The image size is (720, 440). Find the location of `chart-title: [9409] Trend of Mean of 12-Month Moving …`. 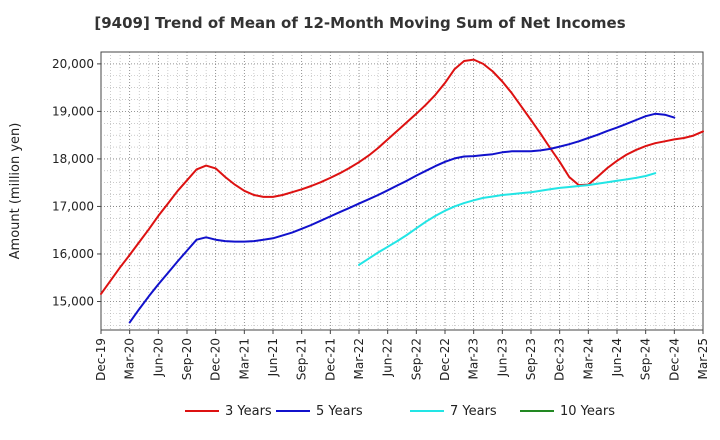

chart-title: [9409] Trend of Mean of 12-Month Moving … is located at coordinates (360, 23).